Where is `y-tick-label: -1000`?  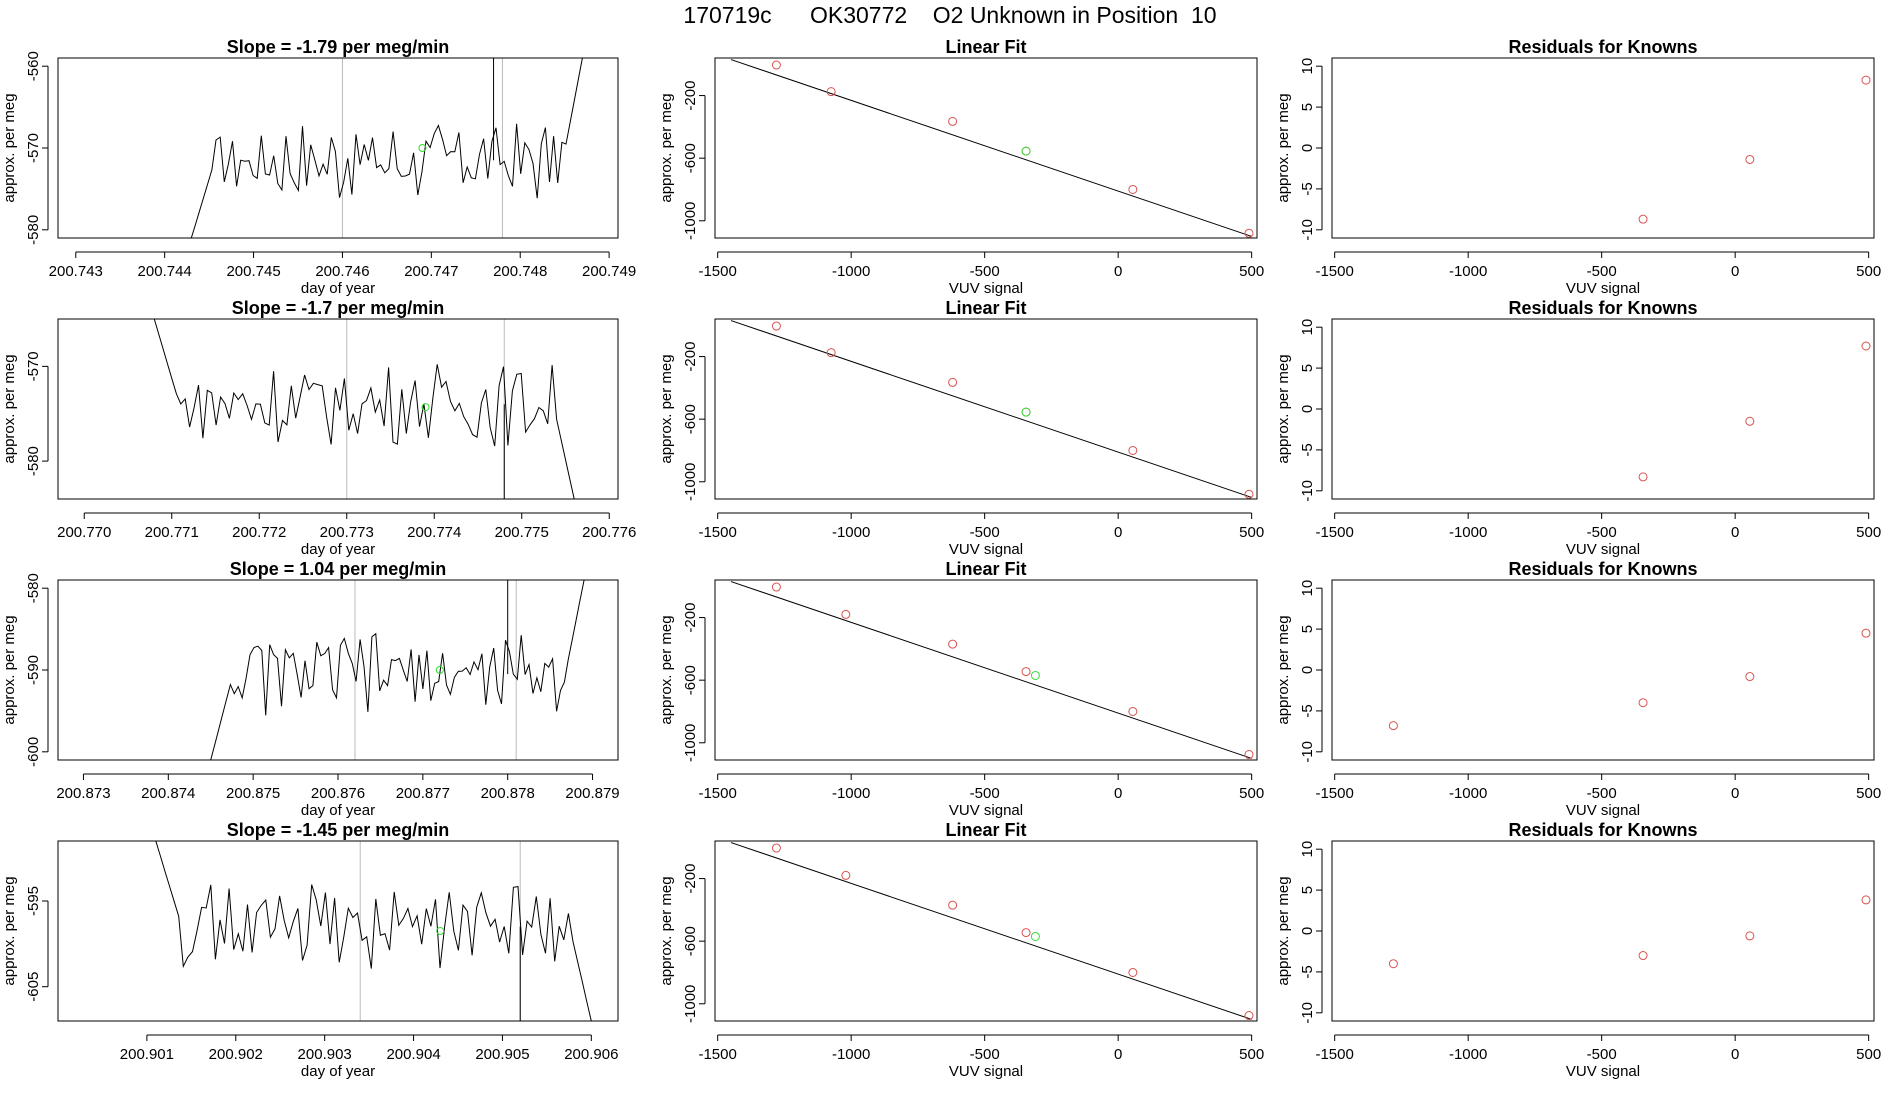
y-tick-label: -1000 is located at coordinates (690, 743).